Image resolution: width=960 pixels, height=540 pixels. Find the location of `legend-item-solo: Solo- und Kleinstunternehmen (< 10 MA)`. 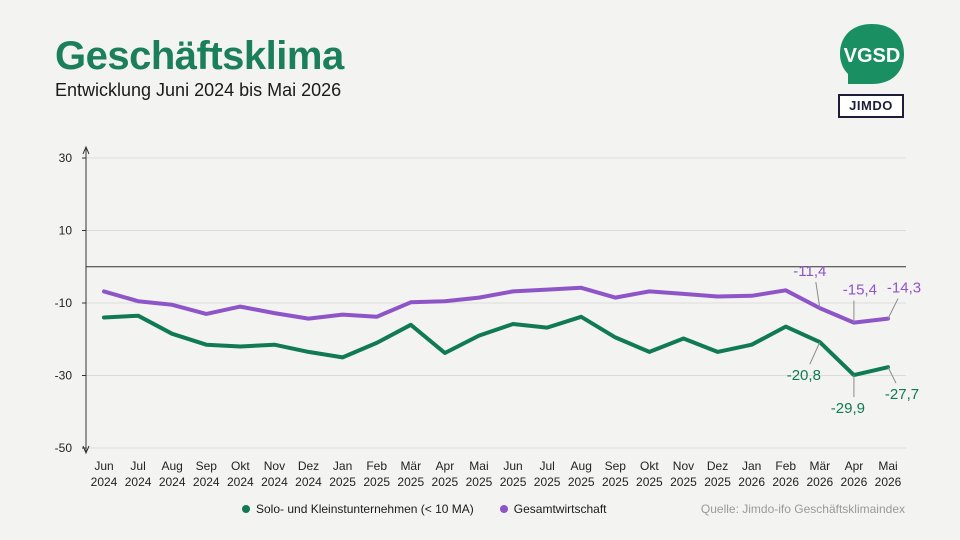

legend-item-solo: Solo- und Kleinstunternehmen (< 10 MA) is located at coordinates (358, 509).